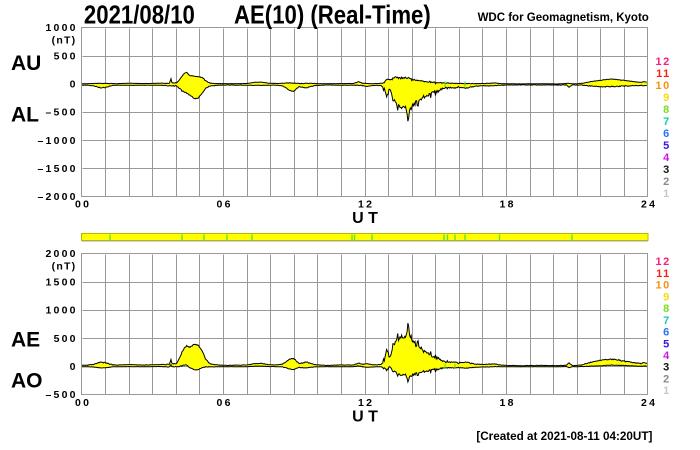 This screenshot has width=700, height=450. Describe the element at coordinates (57, 169) in the screenshot. I see `svg-text: –1500` at that location.